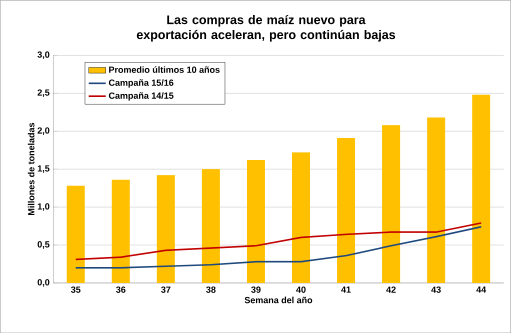 This screenshot has height=333, width=511. Describe the element at coordinates (44, 207) in the screenshot. I see `y-tick-label: 1,0` at that location.